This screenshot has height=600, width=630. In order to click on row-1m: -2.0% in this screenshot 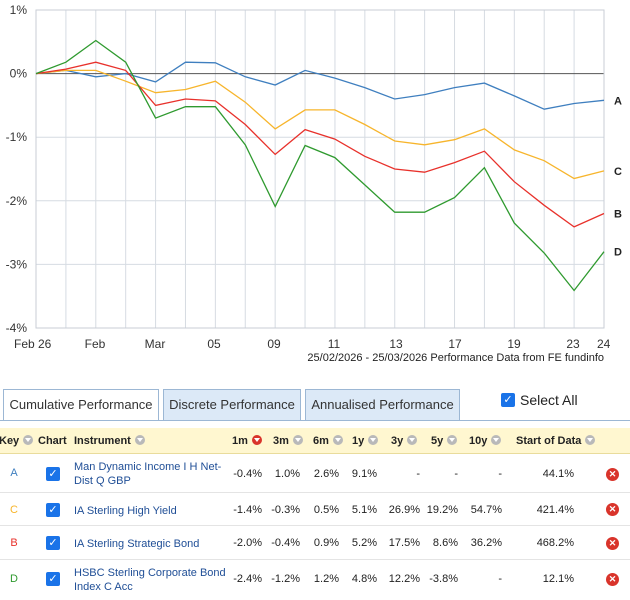, I will do `click(247, 543)`.